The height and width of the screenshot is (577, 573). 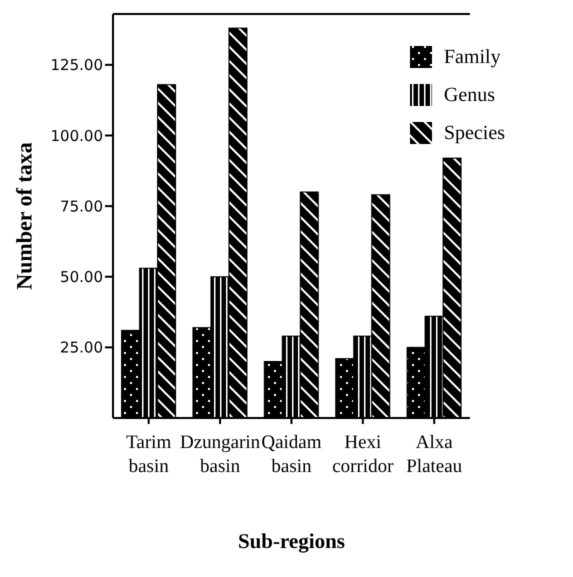 What do you see at coordinates (149, 454) in the screenshot?
I see `x-tick-label: Tarim basin` at bounding box center [149, 454].